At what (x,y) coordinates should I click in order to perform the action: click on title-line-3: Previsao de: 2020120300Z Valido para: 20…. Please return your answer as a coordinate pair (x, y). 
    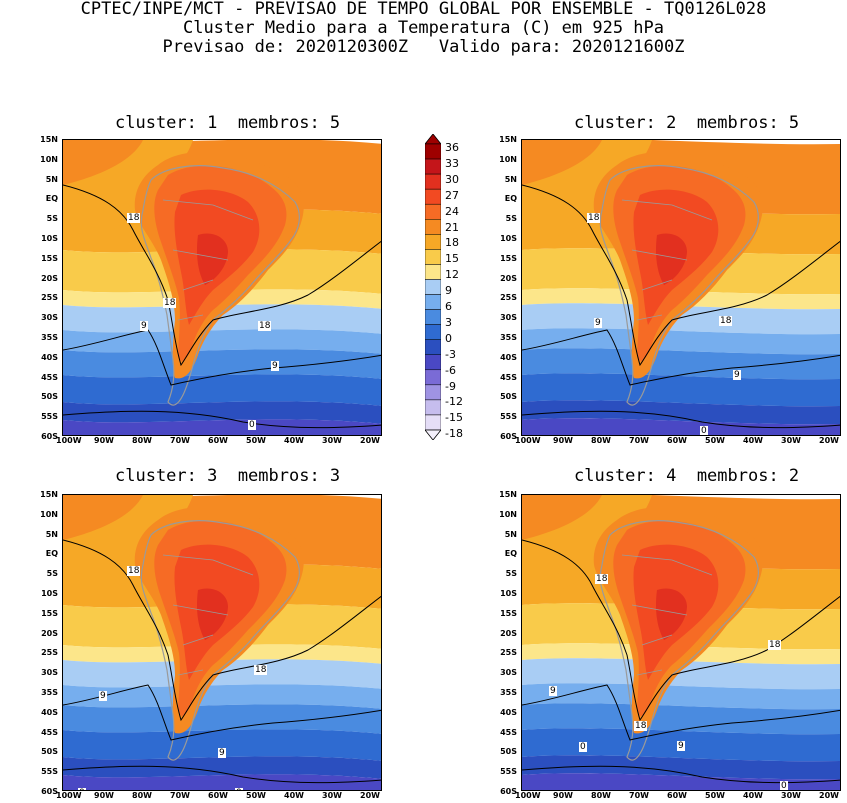
    Looking at the image, I should click on (423, 47).